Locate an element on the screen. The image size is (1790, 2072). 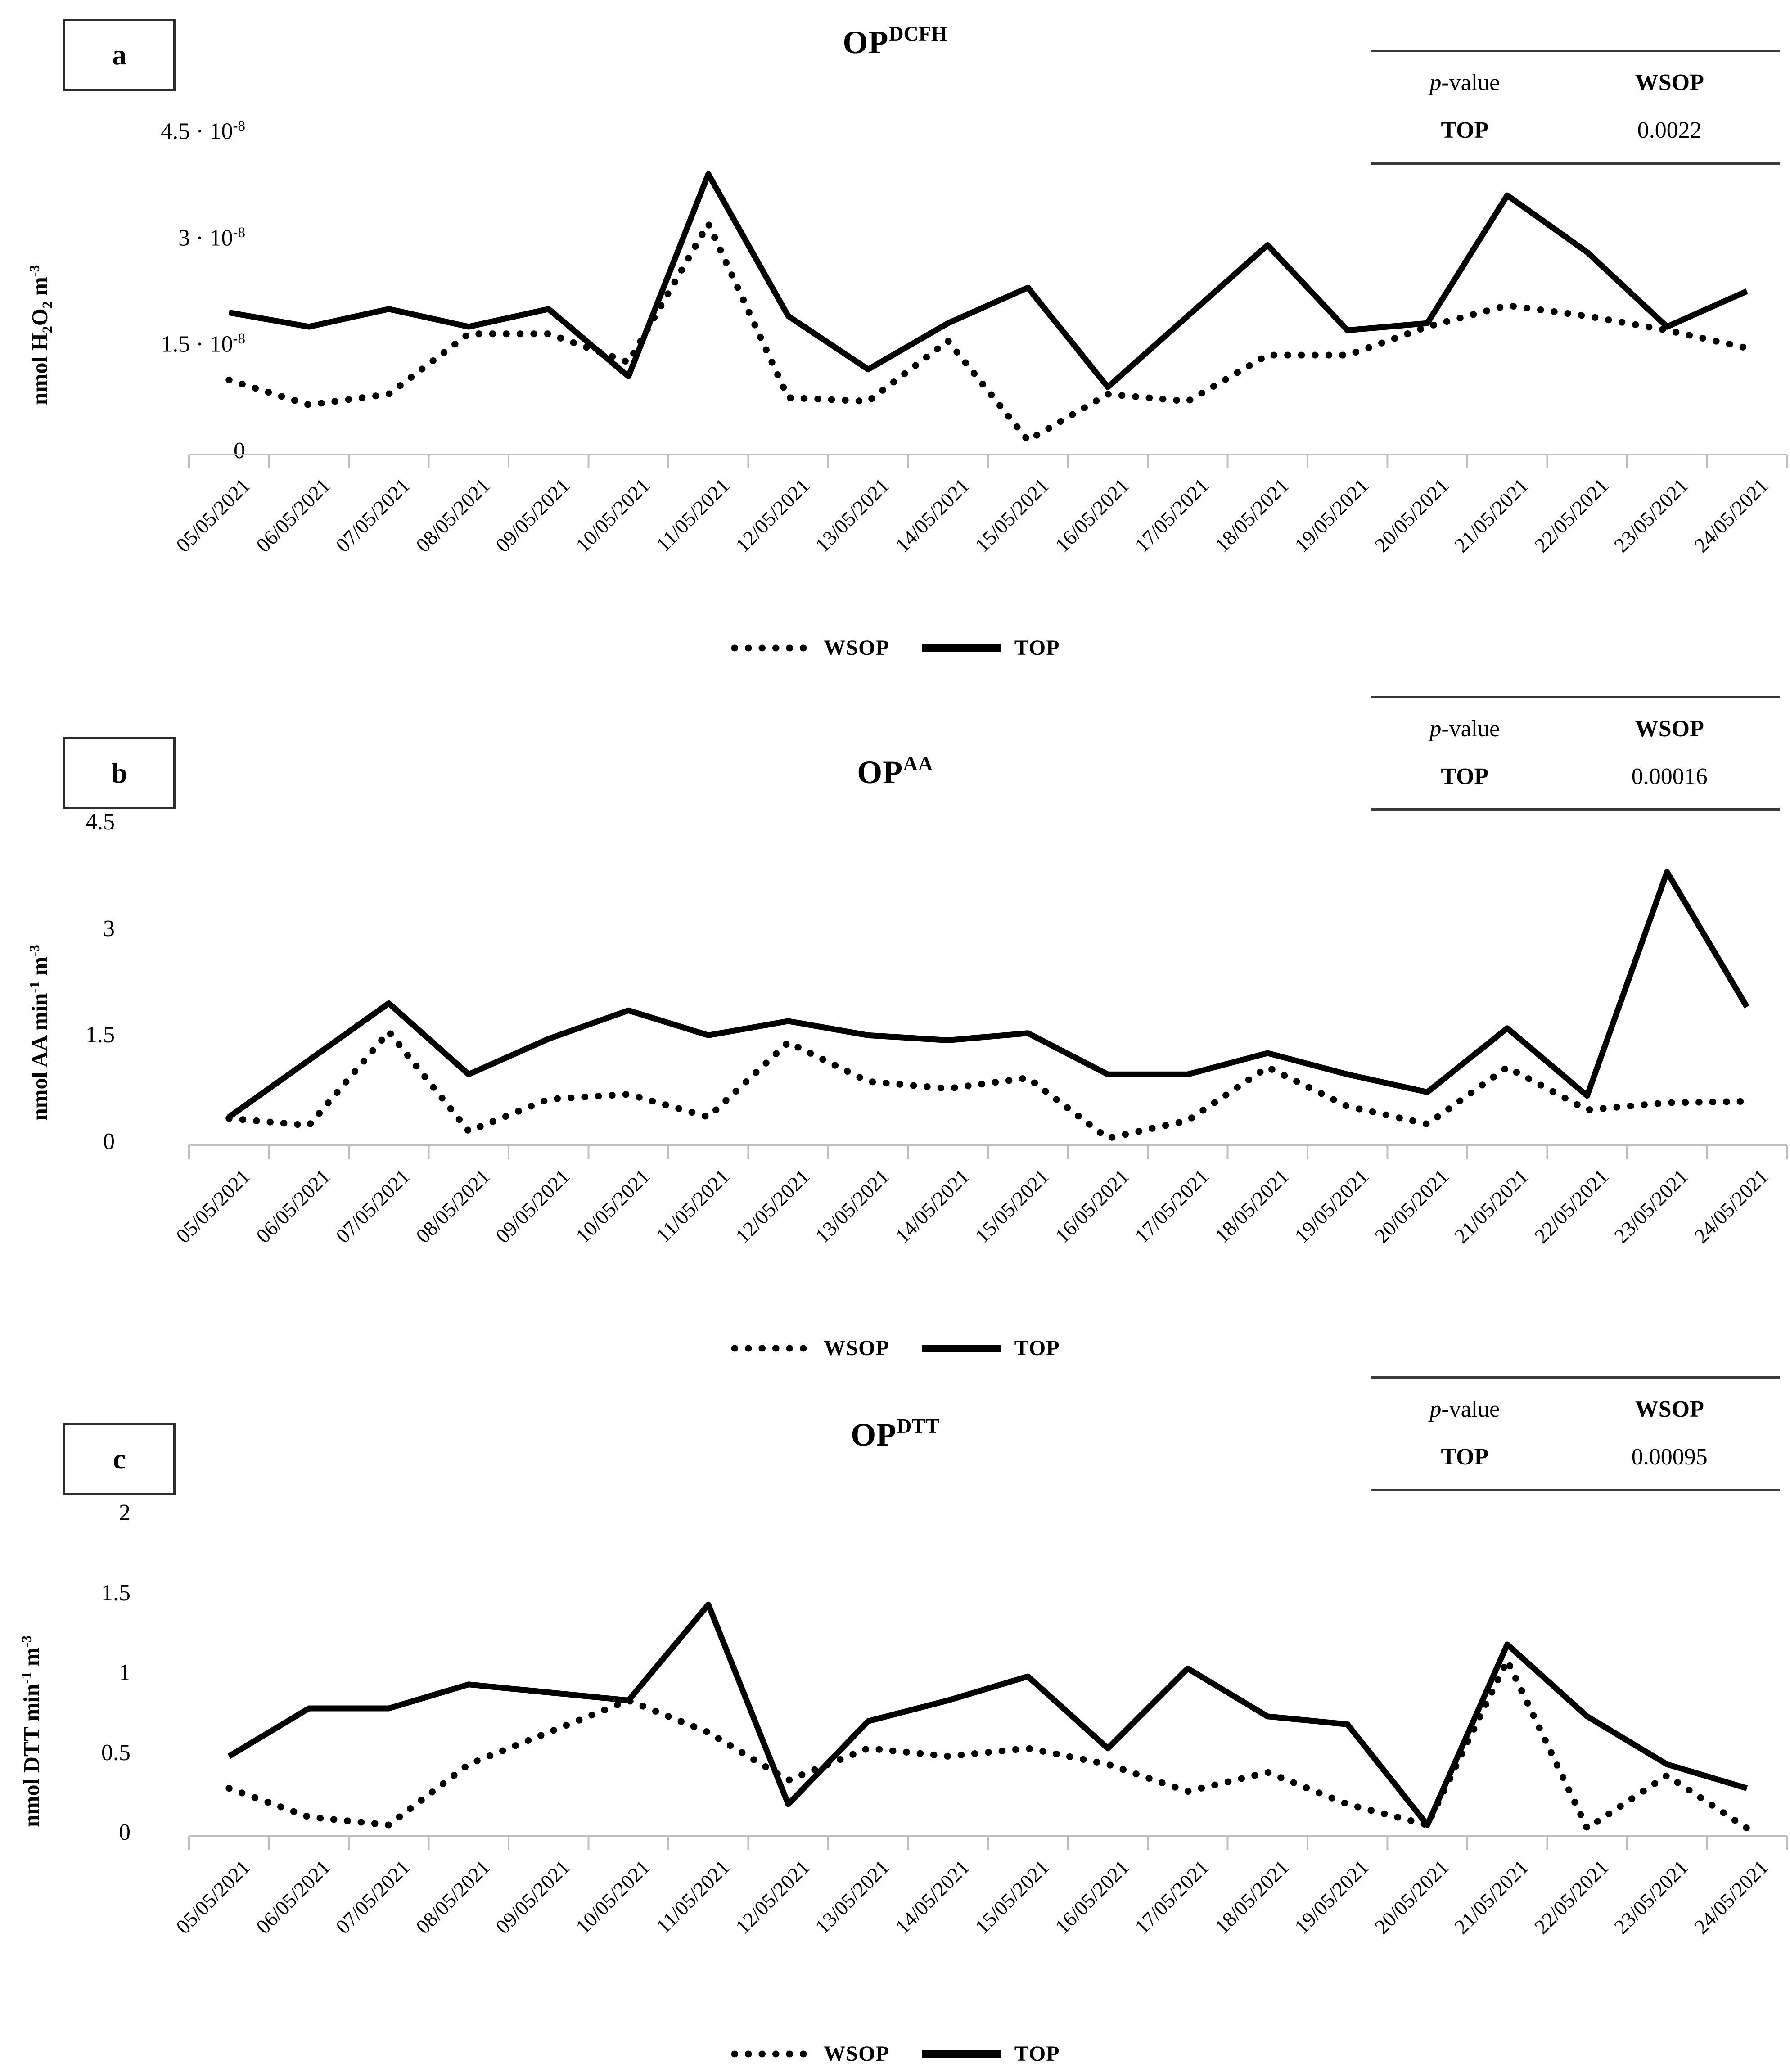
panel-letter-box: a is located at coordinates (119, 55).